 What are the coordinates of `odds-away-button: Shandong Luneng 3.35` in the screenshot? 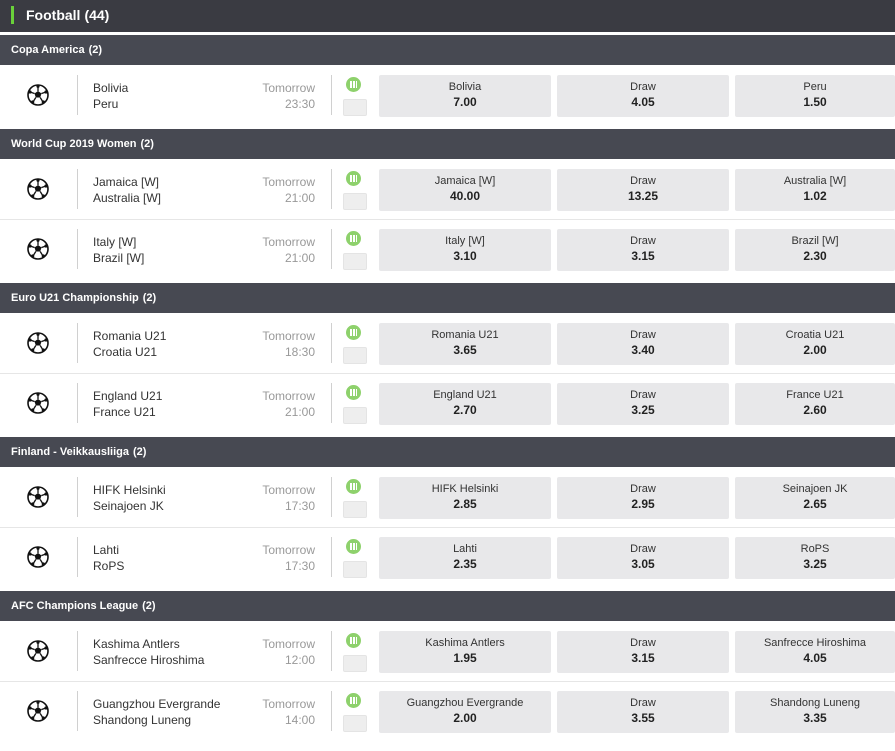 It's located at (815, 712).